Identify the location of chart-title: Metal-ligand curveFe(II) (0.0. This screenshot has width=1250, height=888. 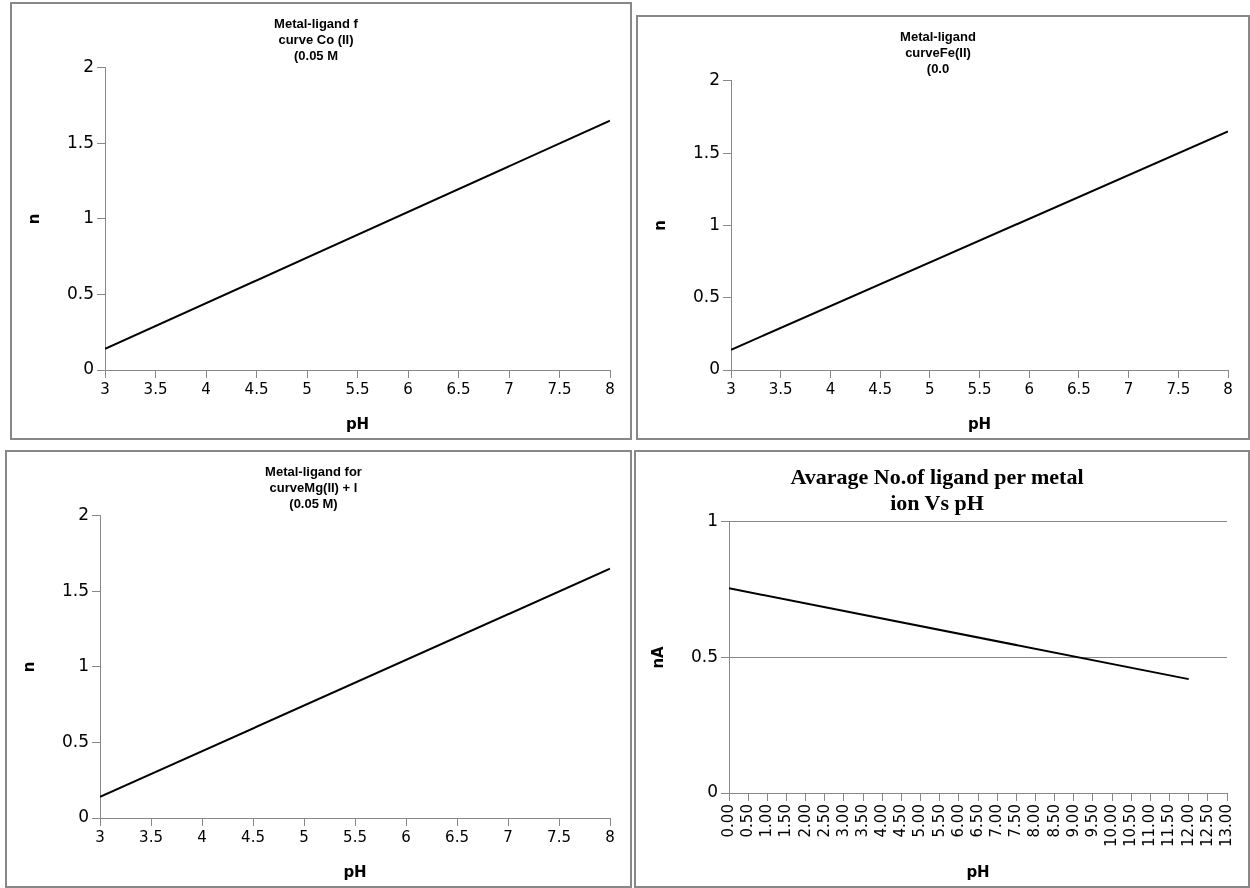
(938, 52).